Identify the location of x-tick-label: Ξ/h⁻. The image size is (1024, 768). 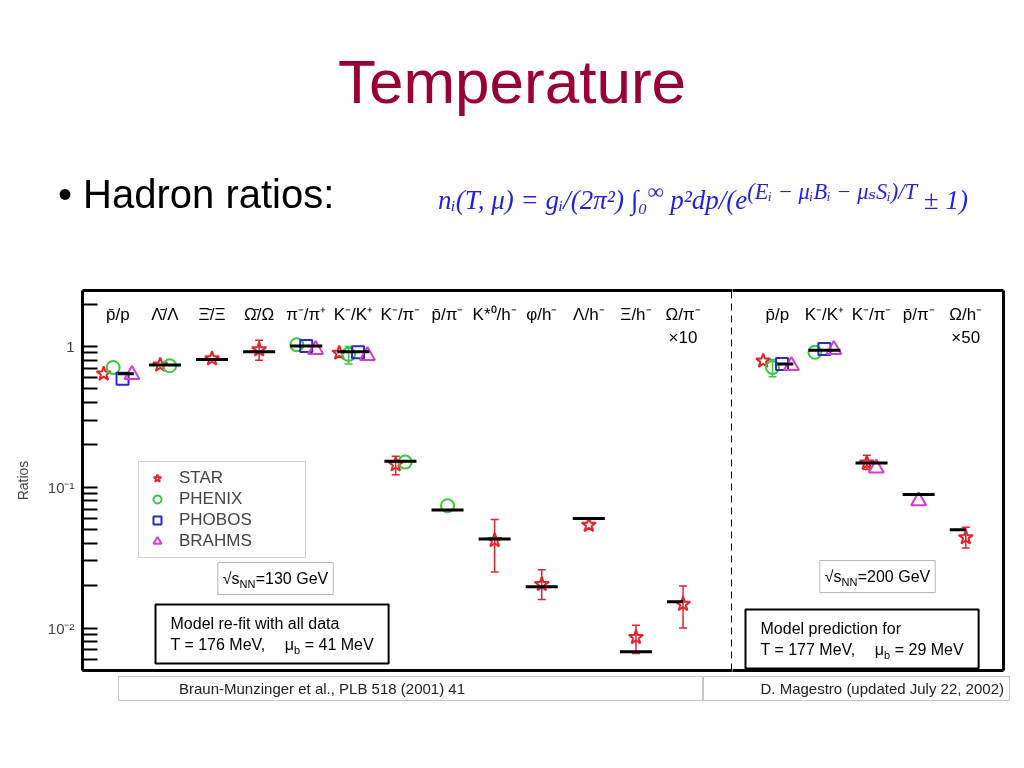
(636, 314).